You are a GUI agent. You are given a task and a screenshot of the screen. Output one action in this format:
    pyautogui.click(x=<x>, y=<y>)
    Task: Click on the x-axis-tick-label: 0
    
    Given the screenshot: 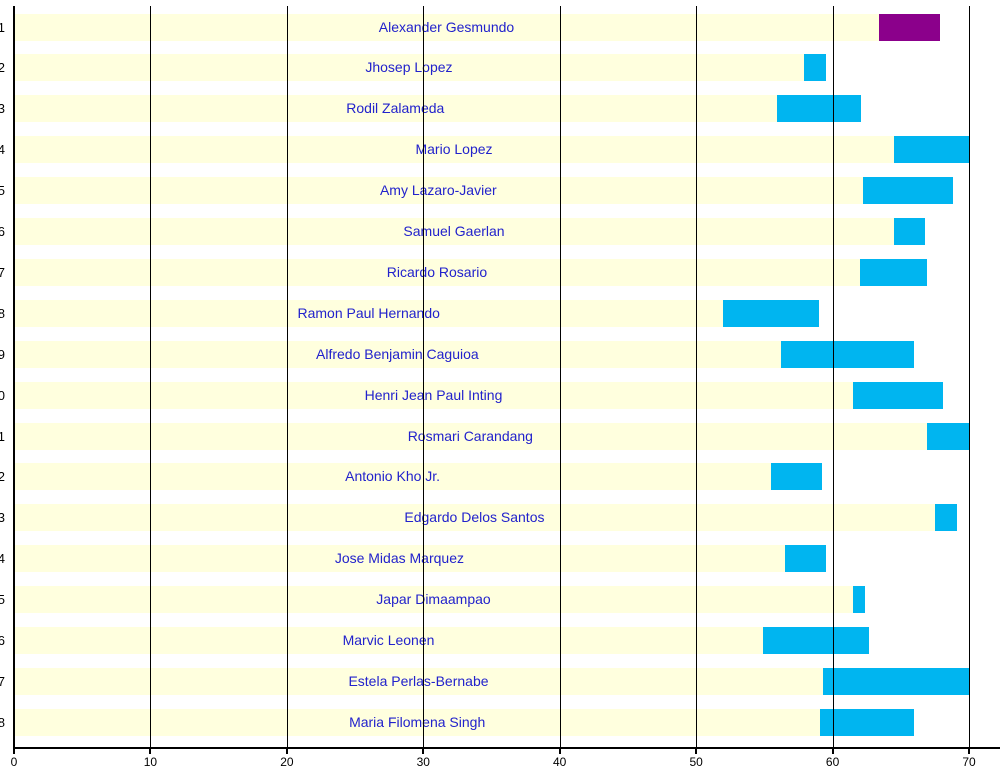 What is the action you would take?
    pyautogui.click(x=14, y=762)
    